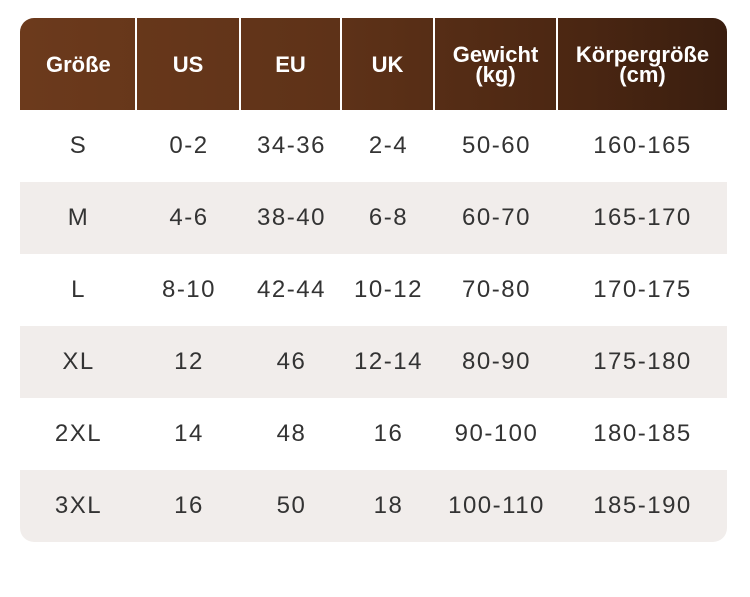 This screenshot has width=750, height=597. Describe the element at coordinates (388, 289) in the screenshot. I see `cell-uk: 10-12` at that location.